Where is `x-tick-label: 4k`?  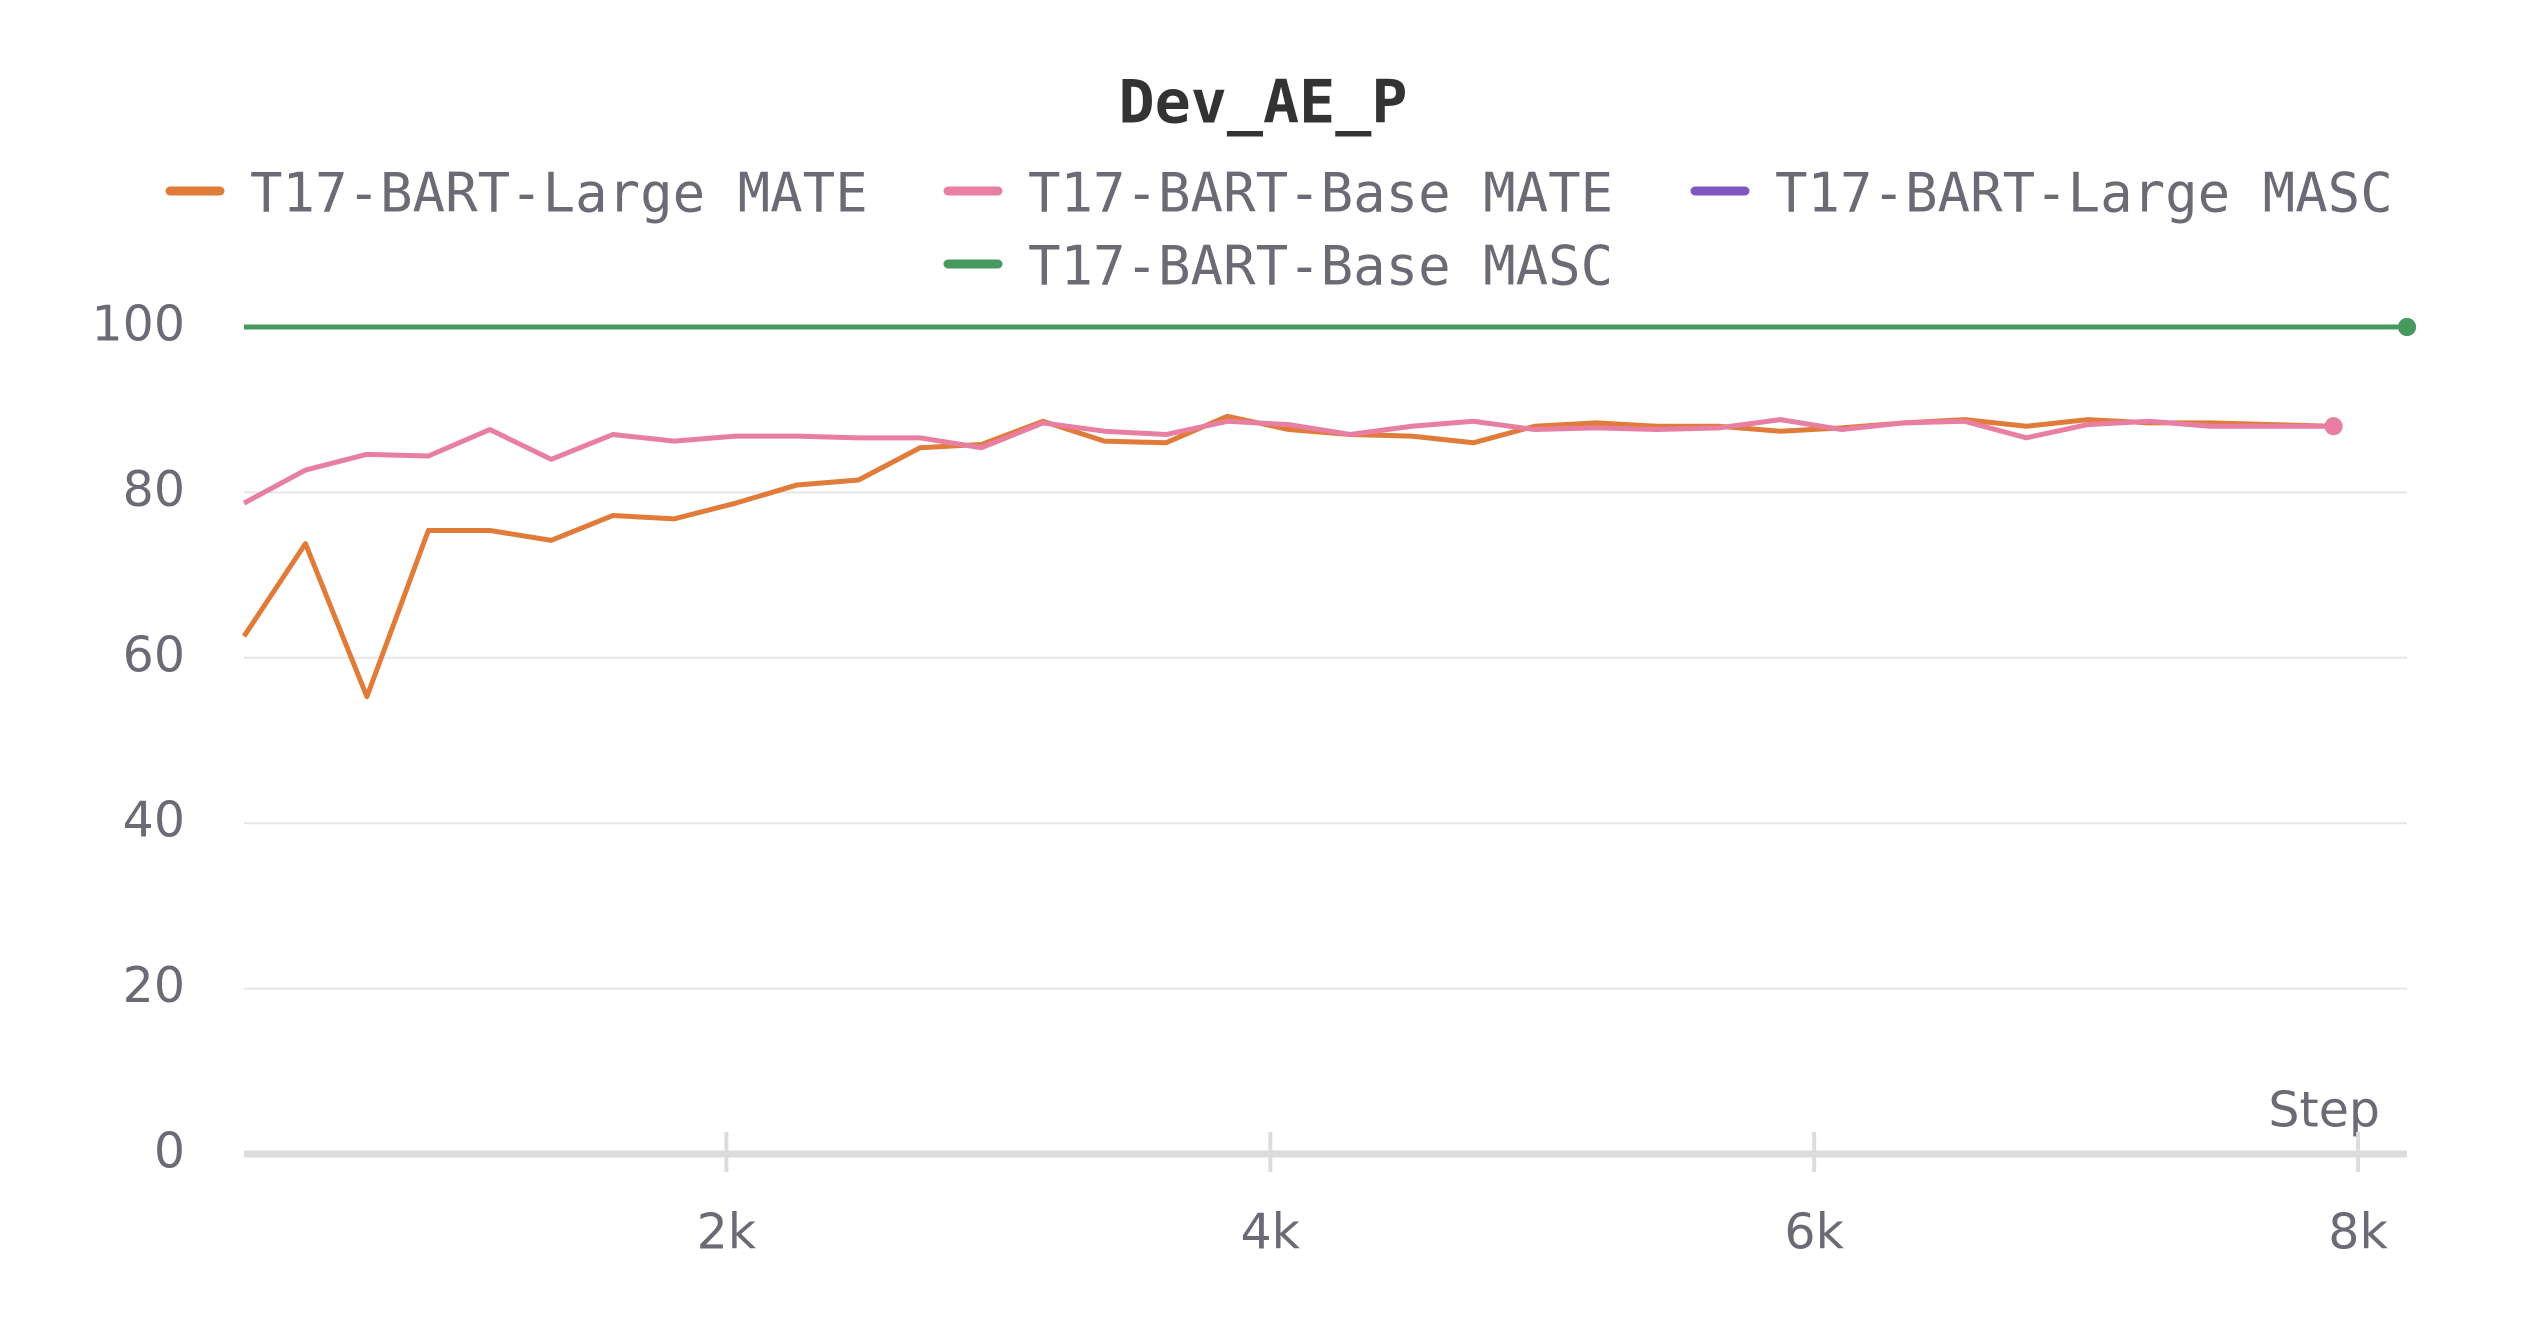
x-tick-label: 4k is located at coordinates (1271, 1232).